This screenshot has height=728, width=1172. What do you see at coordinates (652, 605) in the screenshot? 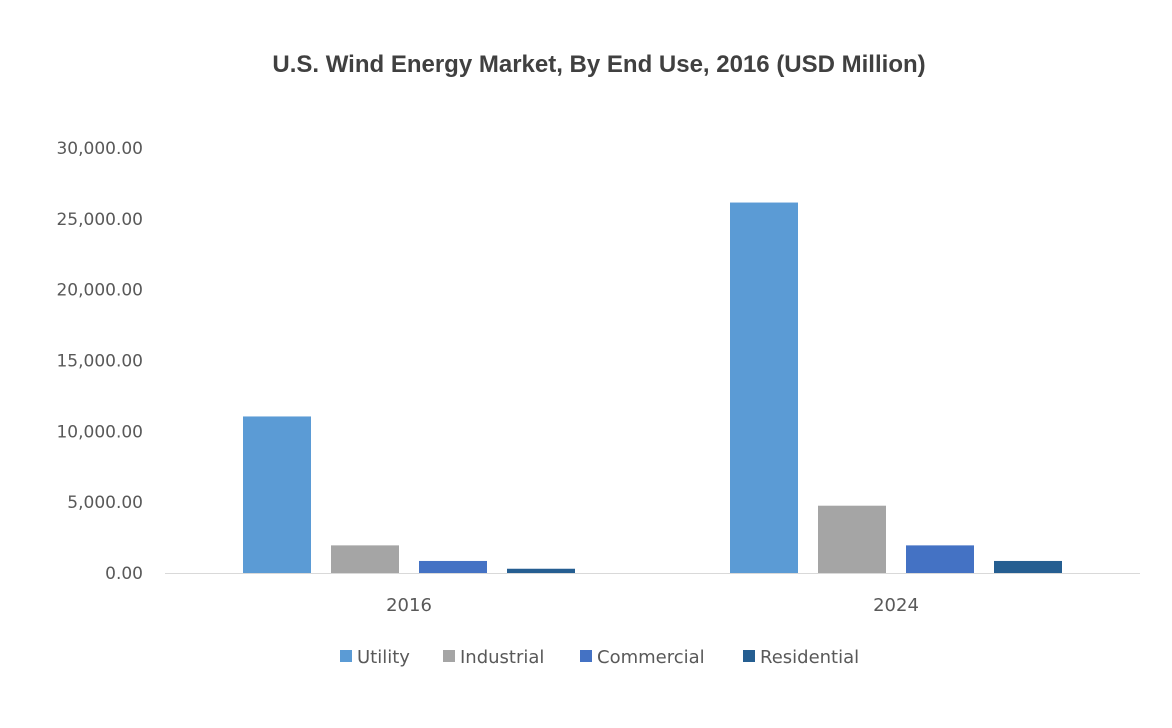
I see `x-axis: 2016 2024` at bounding box center [652, 605].